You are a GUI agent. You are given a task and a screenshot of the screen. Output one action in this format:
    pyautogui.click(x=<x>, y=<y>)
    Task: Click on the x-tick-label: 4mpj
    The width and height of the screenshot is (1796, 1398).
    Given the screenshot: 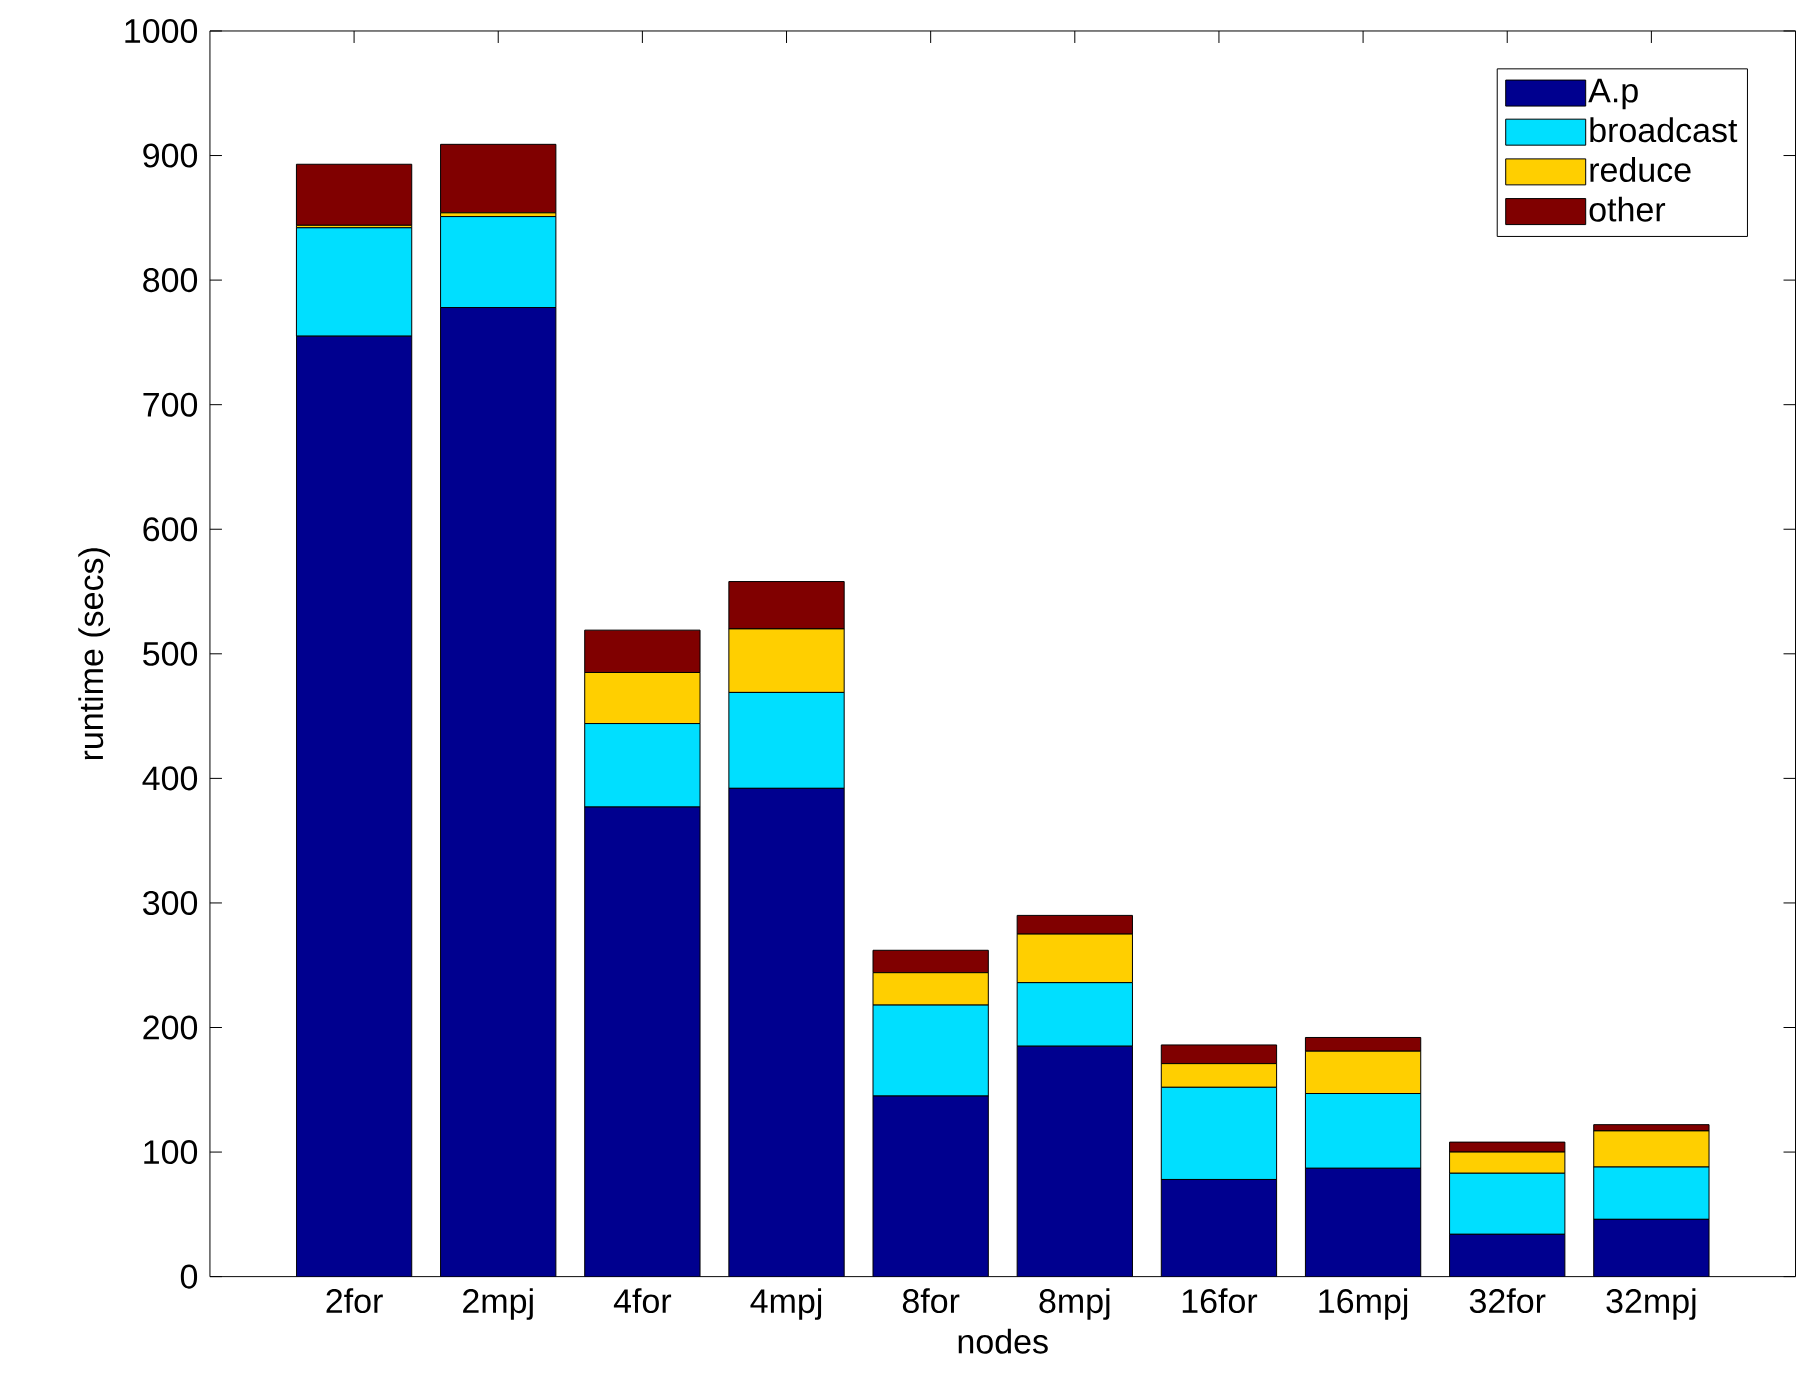 What is the action you would take?
    pyautogui.click(x=786, y=1304)
    